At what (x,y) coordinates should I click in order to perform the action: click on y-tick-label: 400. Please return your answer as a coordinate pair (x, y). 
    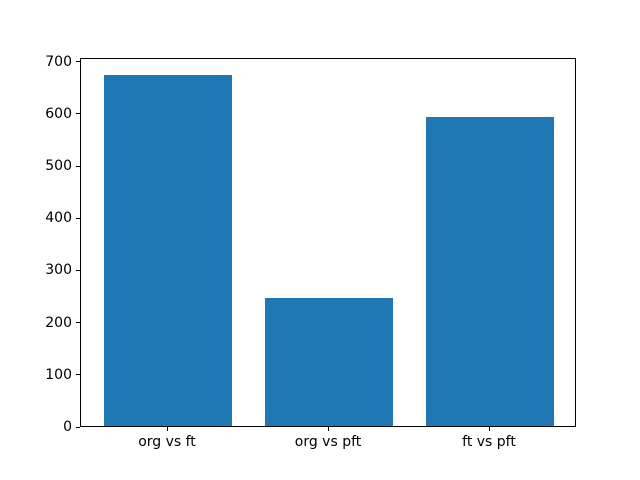
    Looking at the image, I should click on (58, 218).